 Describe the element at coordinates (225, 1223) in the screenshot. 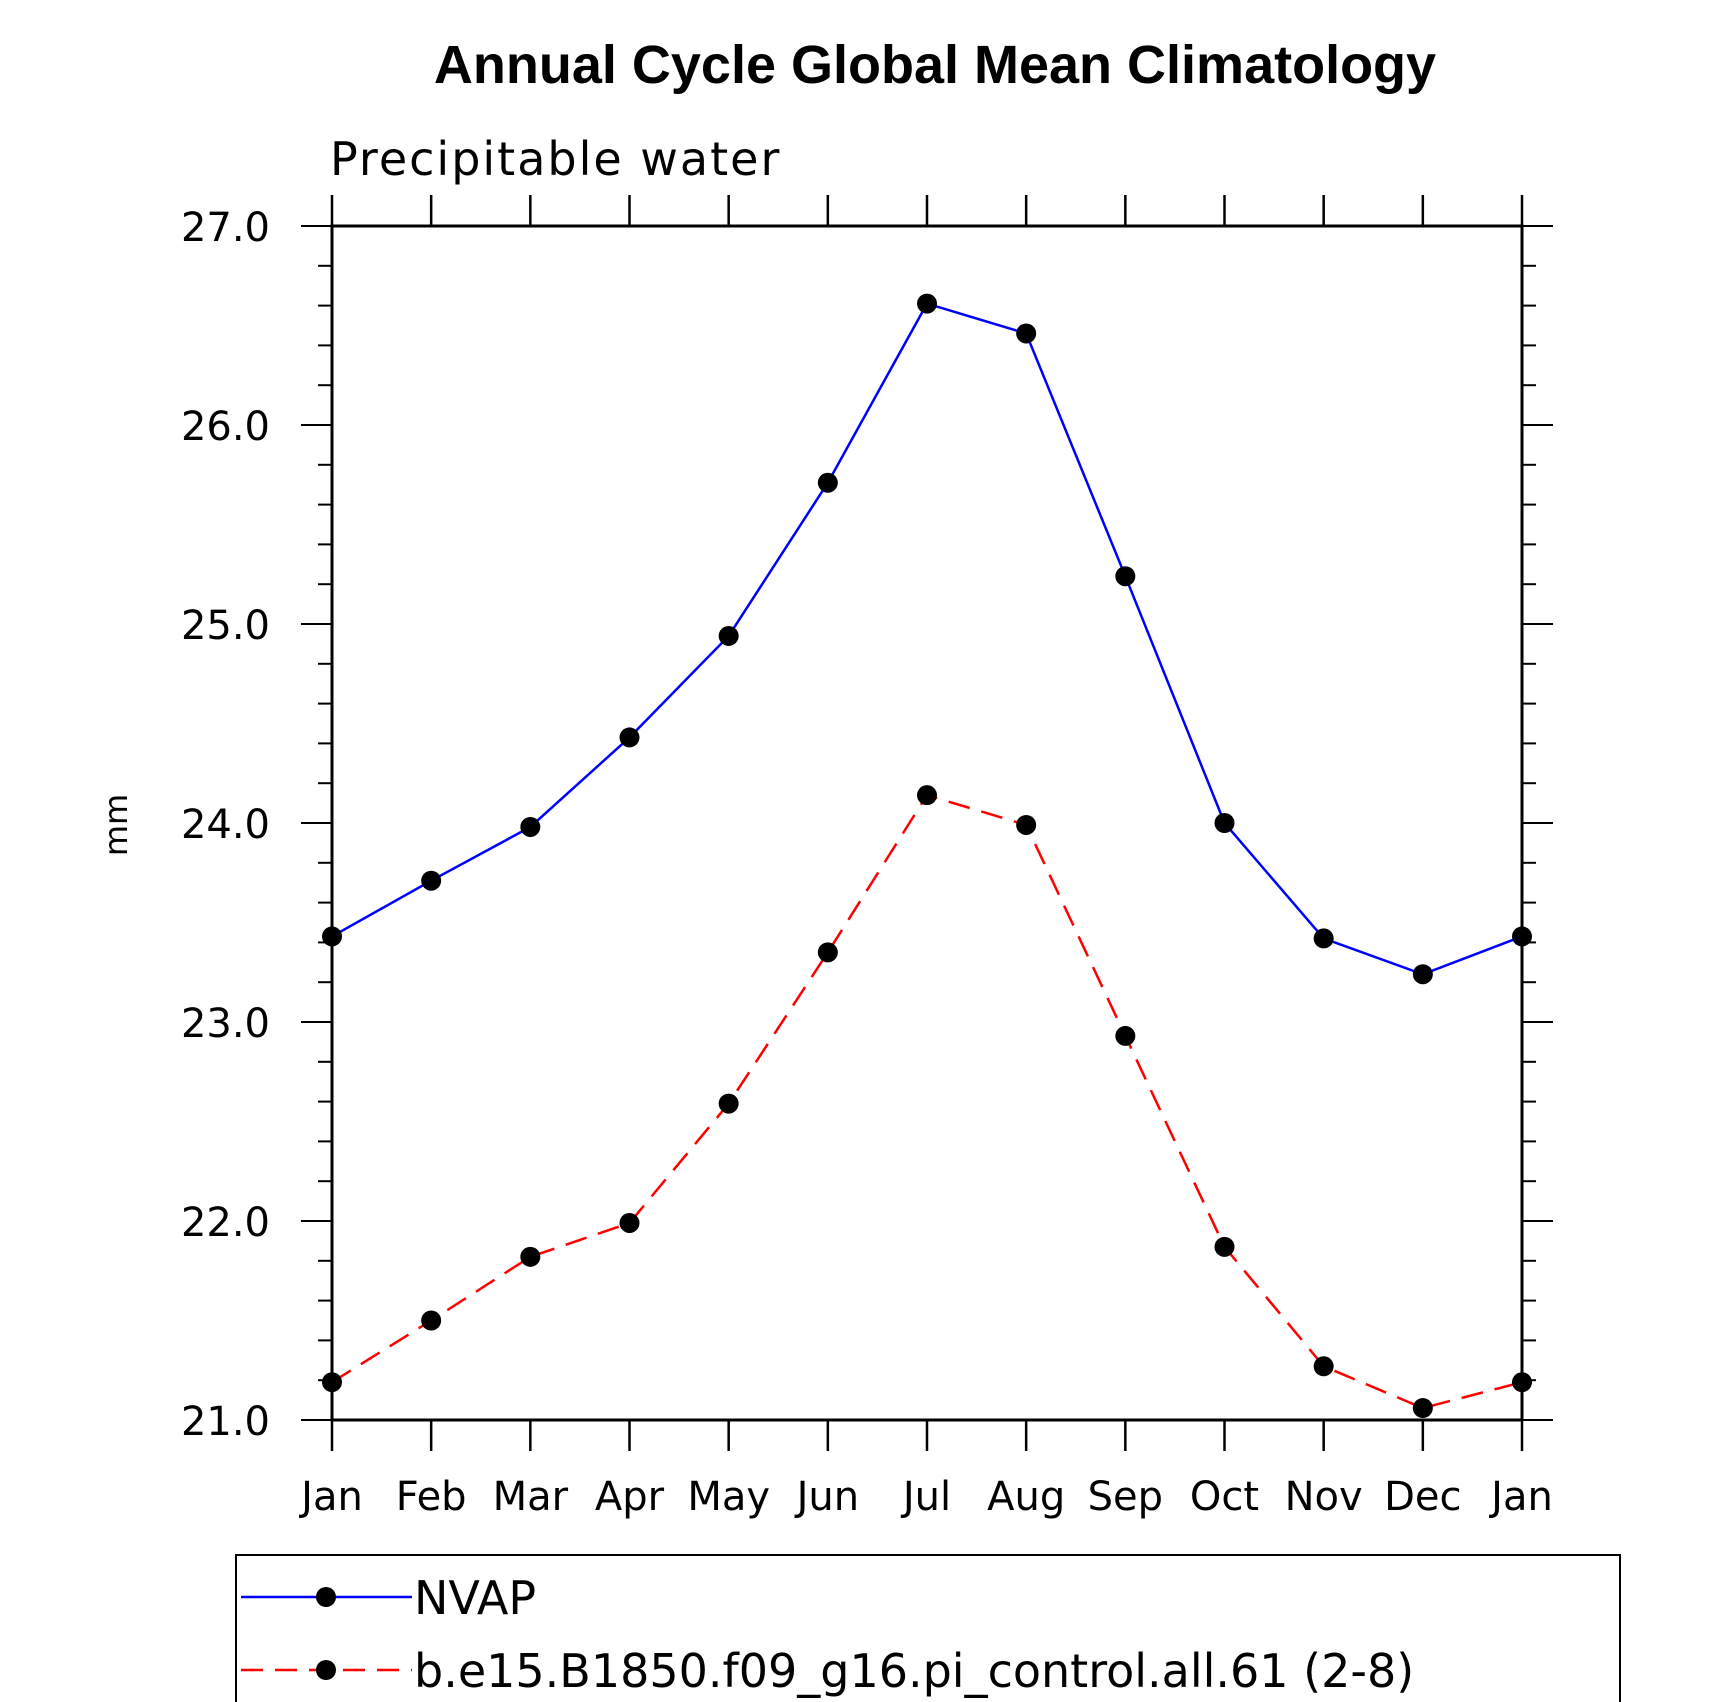

I see `y-tick-label: 22.0` at that location.